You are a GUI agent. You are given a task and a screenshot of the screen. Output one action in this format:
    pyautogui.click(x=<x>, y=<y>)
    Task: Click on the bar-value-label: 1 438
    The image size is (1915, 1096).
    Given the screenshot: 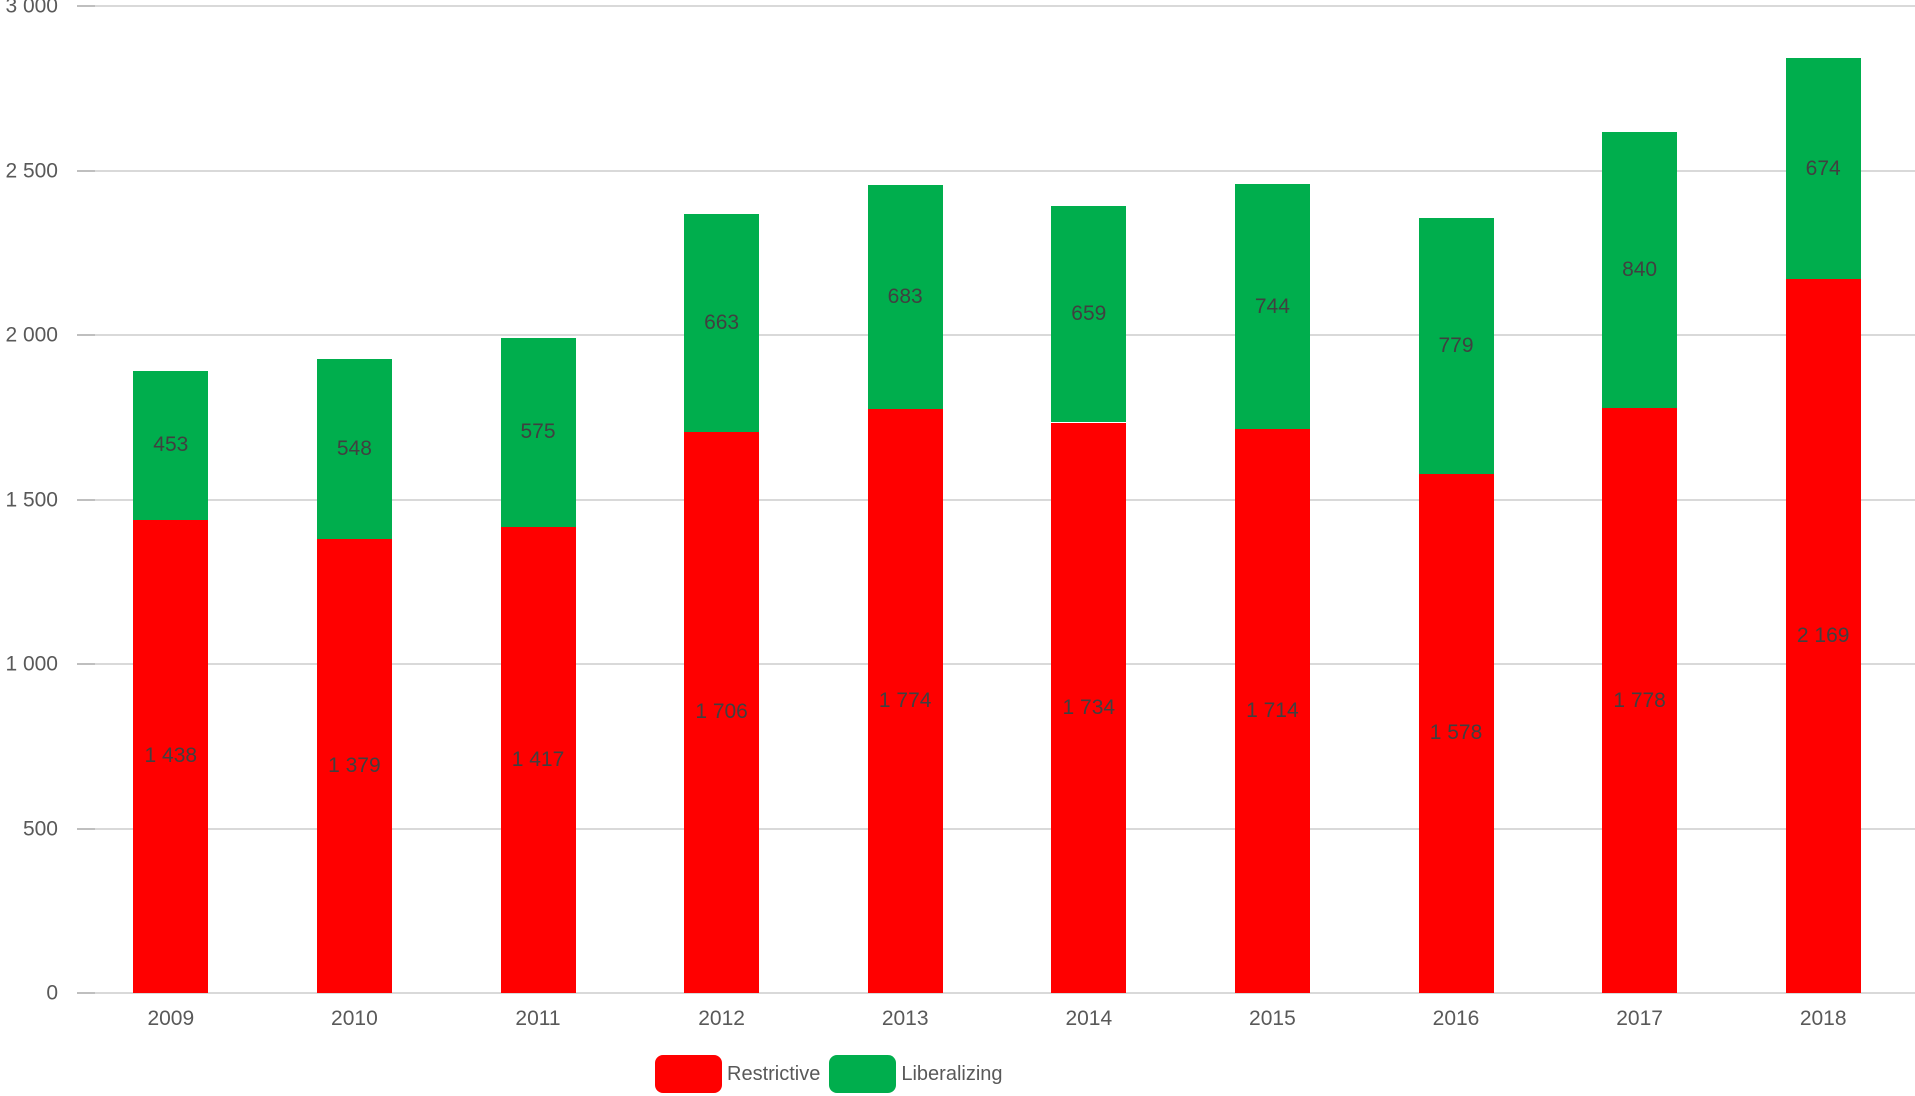 What is the action you would take?
    pyautogui.click(x=171, y=756)
    